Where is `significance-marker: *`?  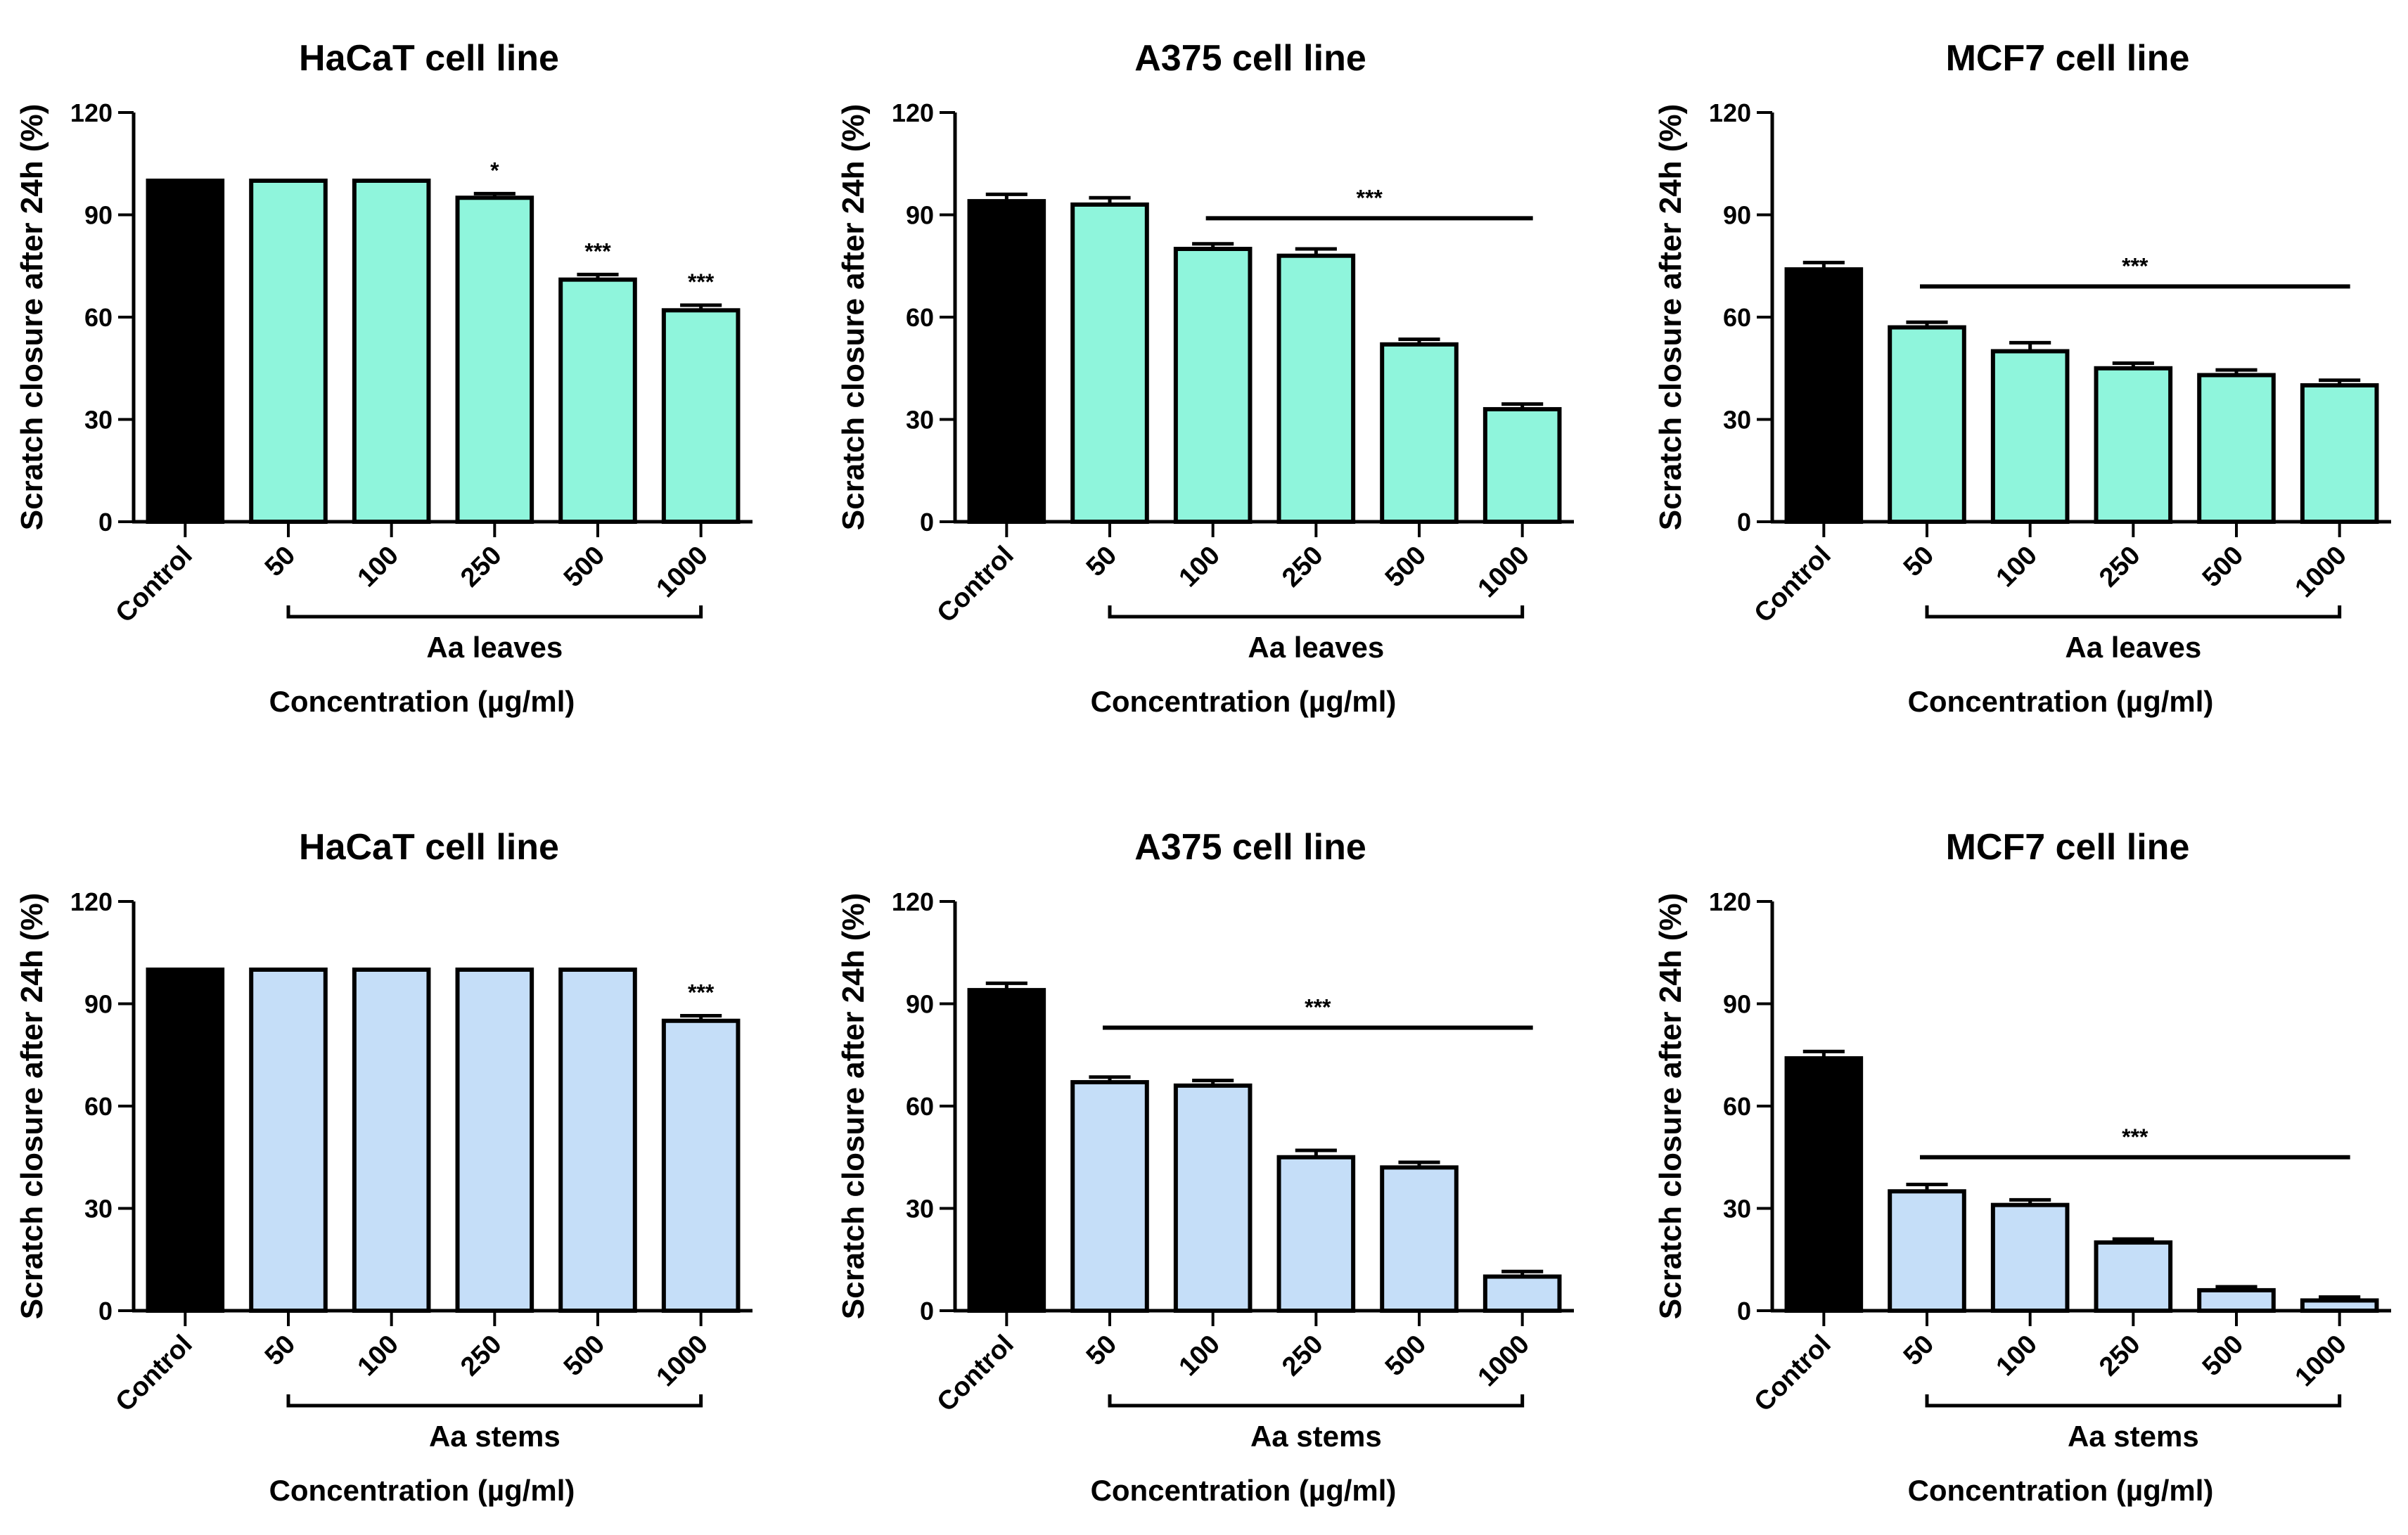
significance-marker: * is located at coordinates (494, 170).